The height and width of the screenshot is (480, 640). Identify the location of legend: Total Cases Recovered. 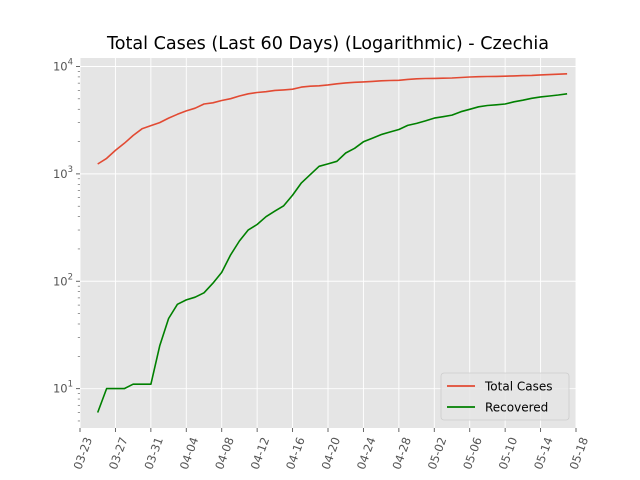
(505, 396).